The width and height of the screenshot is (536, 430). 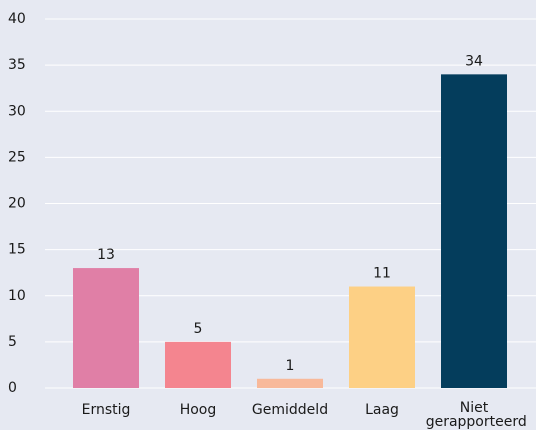 What do you see at coordinates (17, 157) in the screenshot?
I see `y-tick-label: 25` at bounding box center [17, 157].